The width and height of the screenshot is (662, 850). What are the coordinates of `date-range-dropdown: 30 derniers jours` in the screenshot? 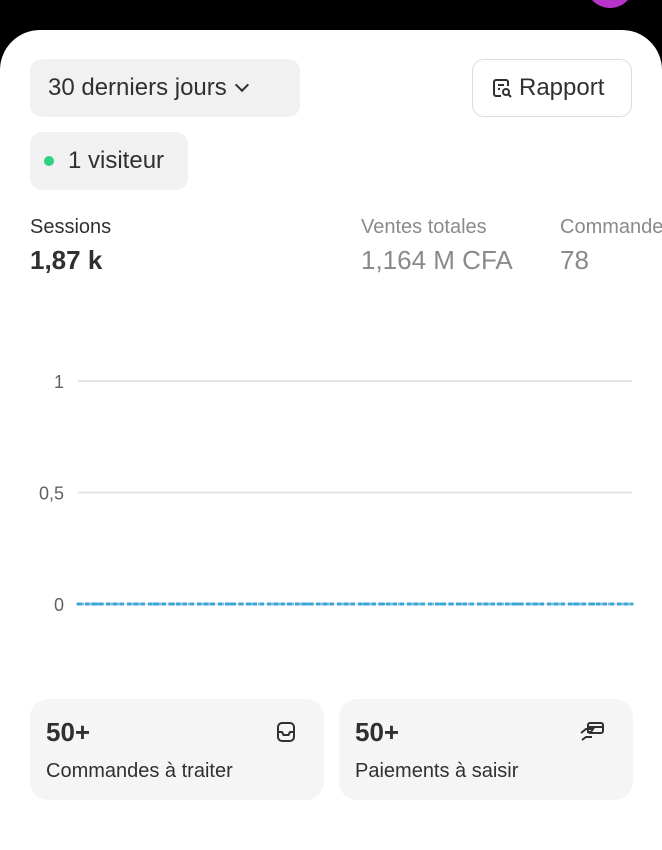 It's located at (165, 88).